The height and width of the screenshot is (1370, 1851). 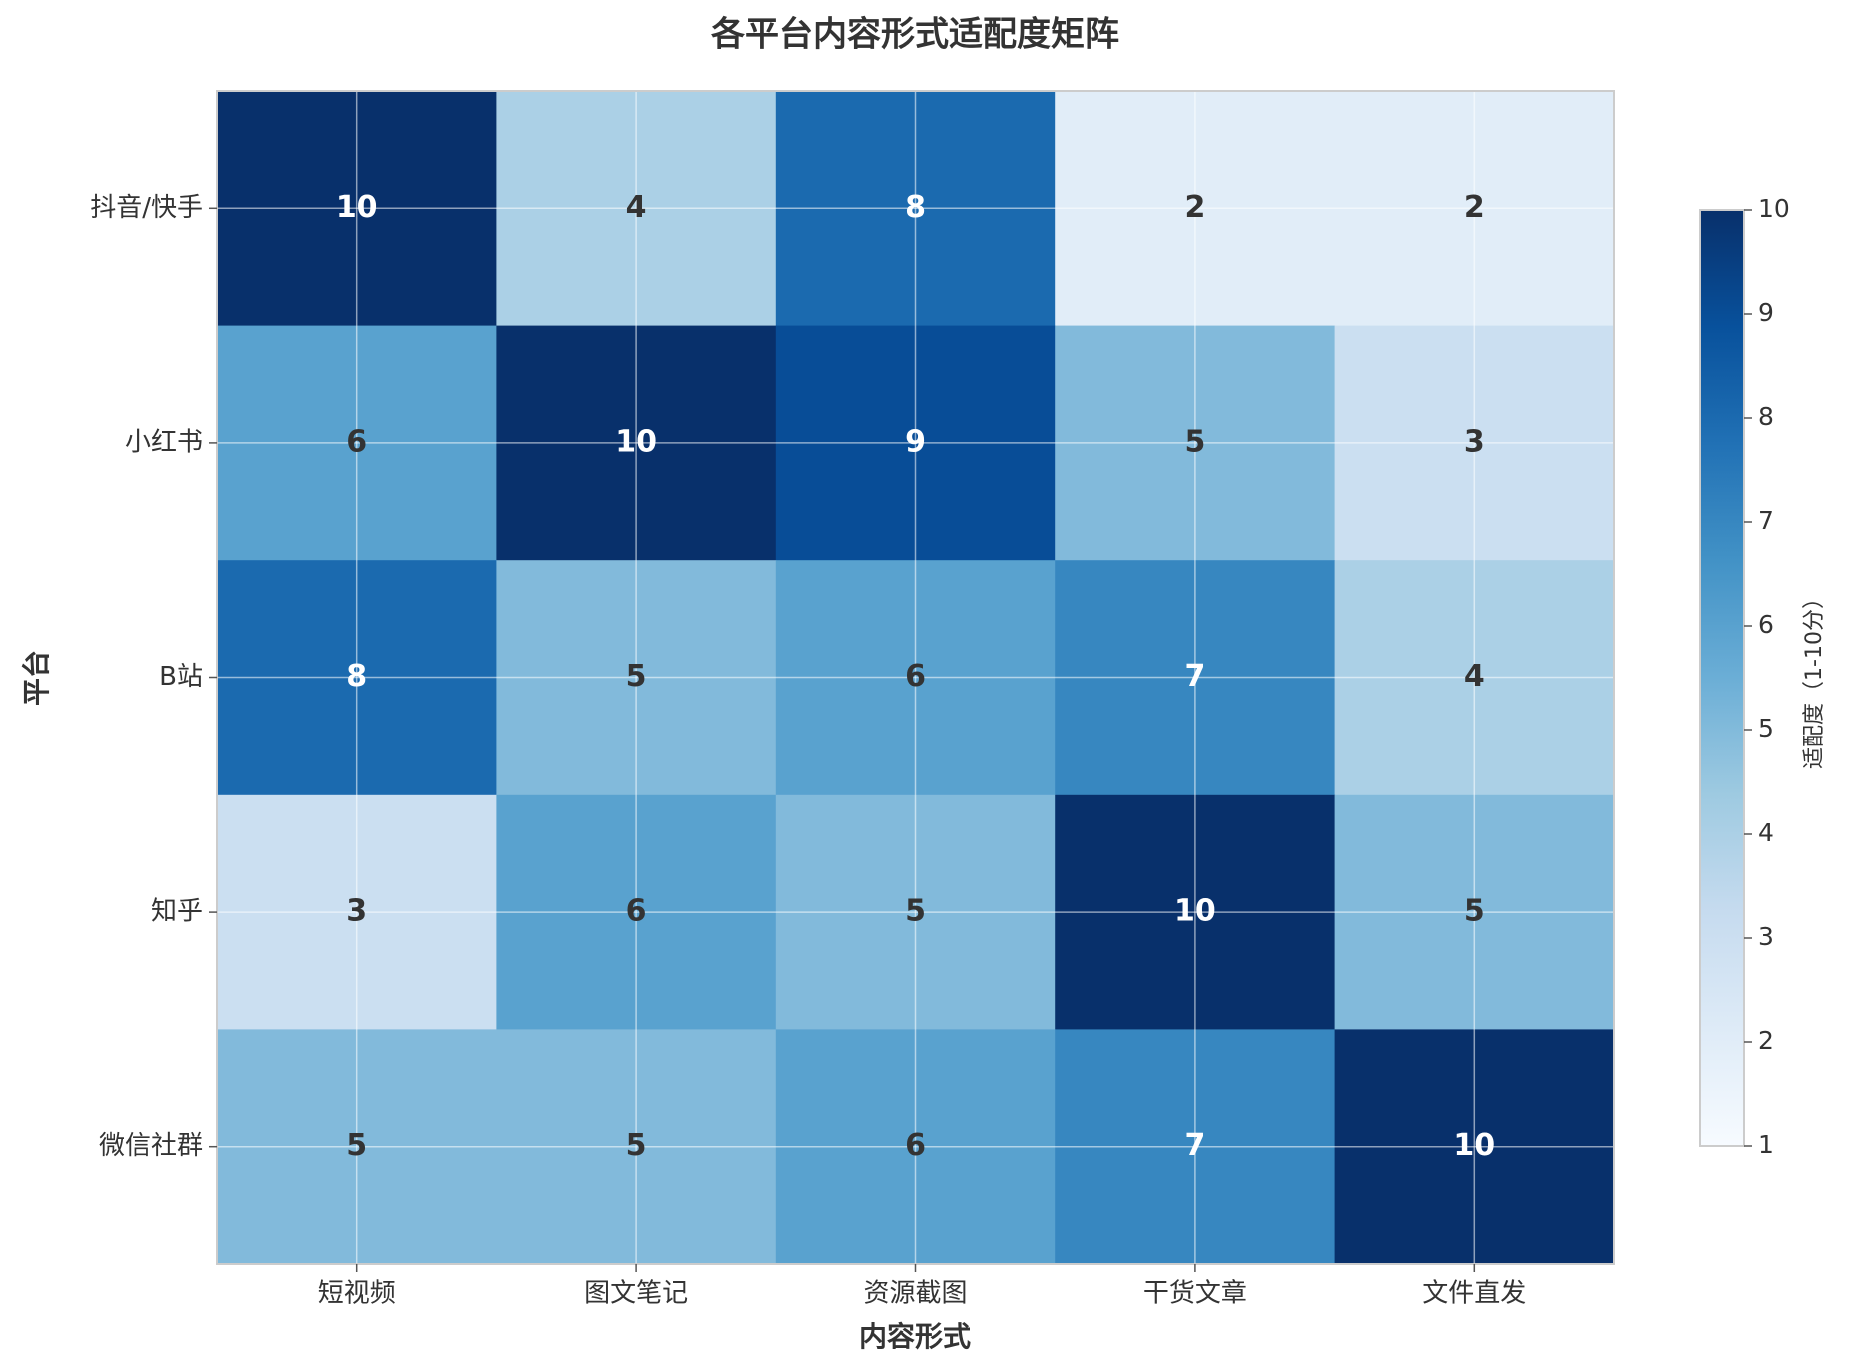 I want to click on colorbar-tick-label: 6, so click(x=1766, y=624).